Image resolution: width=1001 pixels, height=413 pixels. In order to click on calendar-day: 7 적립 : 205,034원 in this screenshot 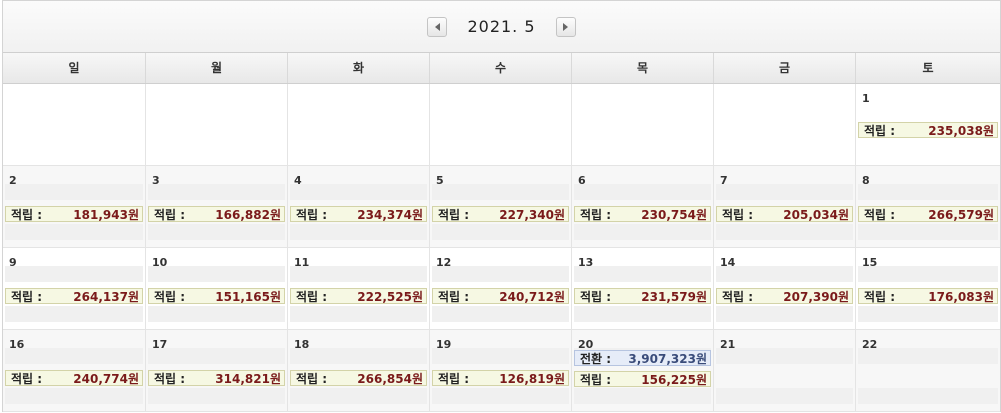, I will do `click(784, 206)`.